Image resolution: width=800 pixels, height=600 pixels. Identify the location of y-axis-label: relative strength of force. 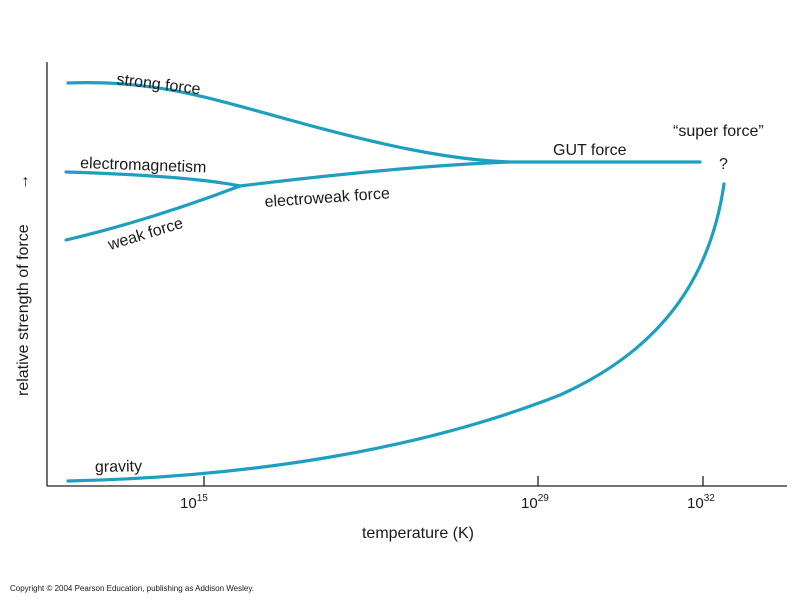
(23, 310).